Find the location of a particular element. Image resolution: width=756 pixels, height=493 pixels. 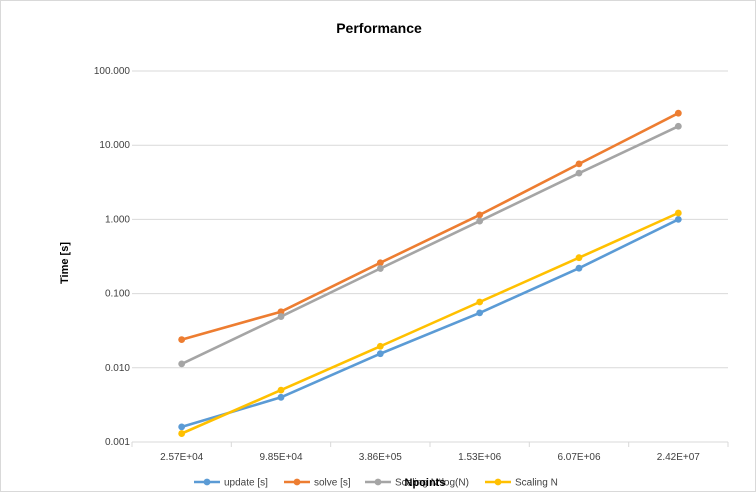

x-tick-label: 2.57E+04 is located at coordinates (182, 457).